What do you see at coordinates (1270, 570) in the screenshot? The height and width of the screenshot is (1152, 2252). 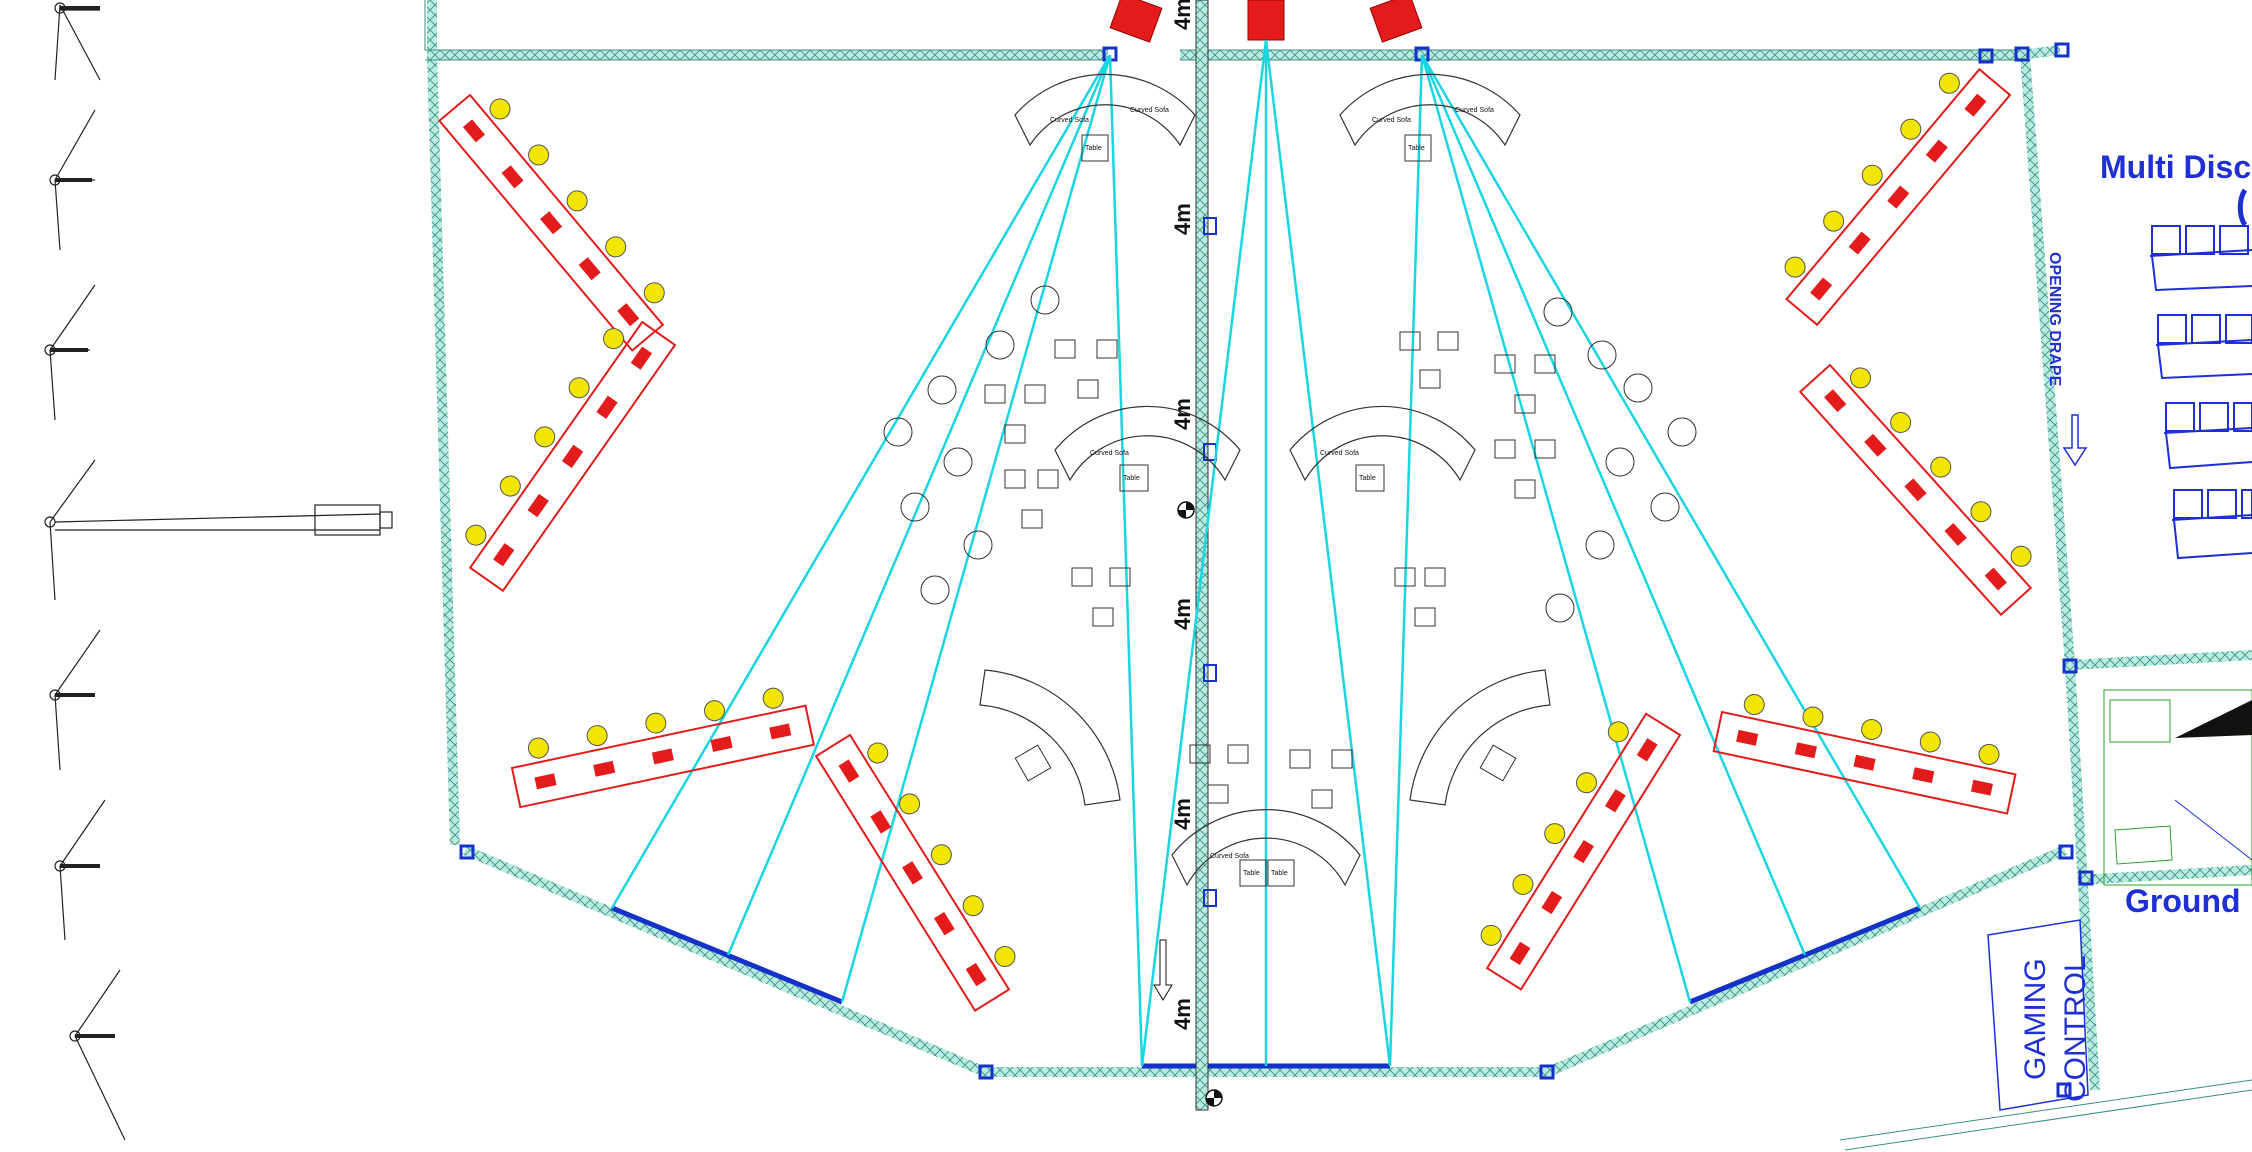 I see `poufs` at bounding box center [1270, 570].